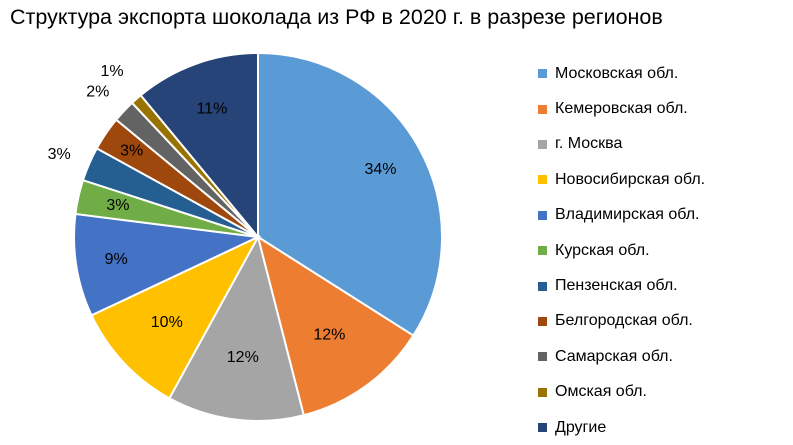  I want to click on legend-label: Белгородская обл., so click(624, 321).